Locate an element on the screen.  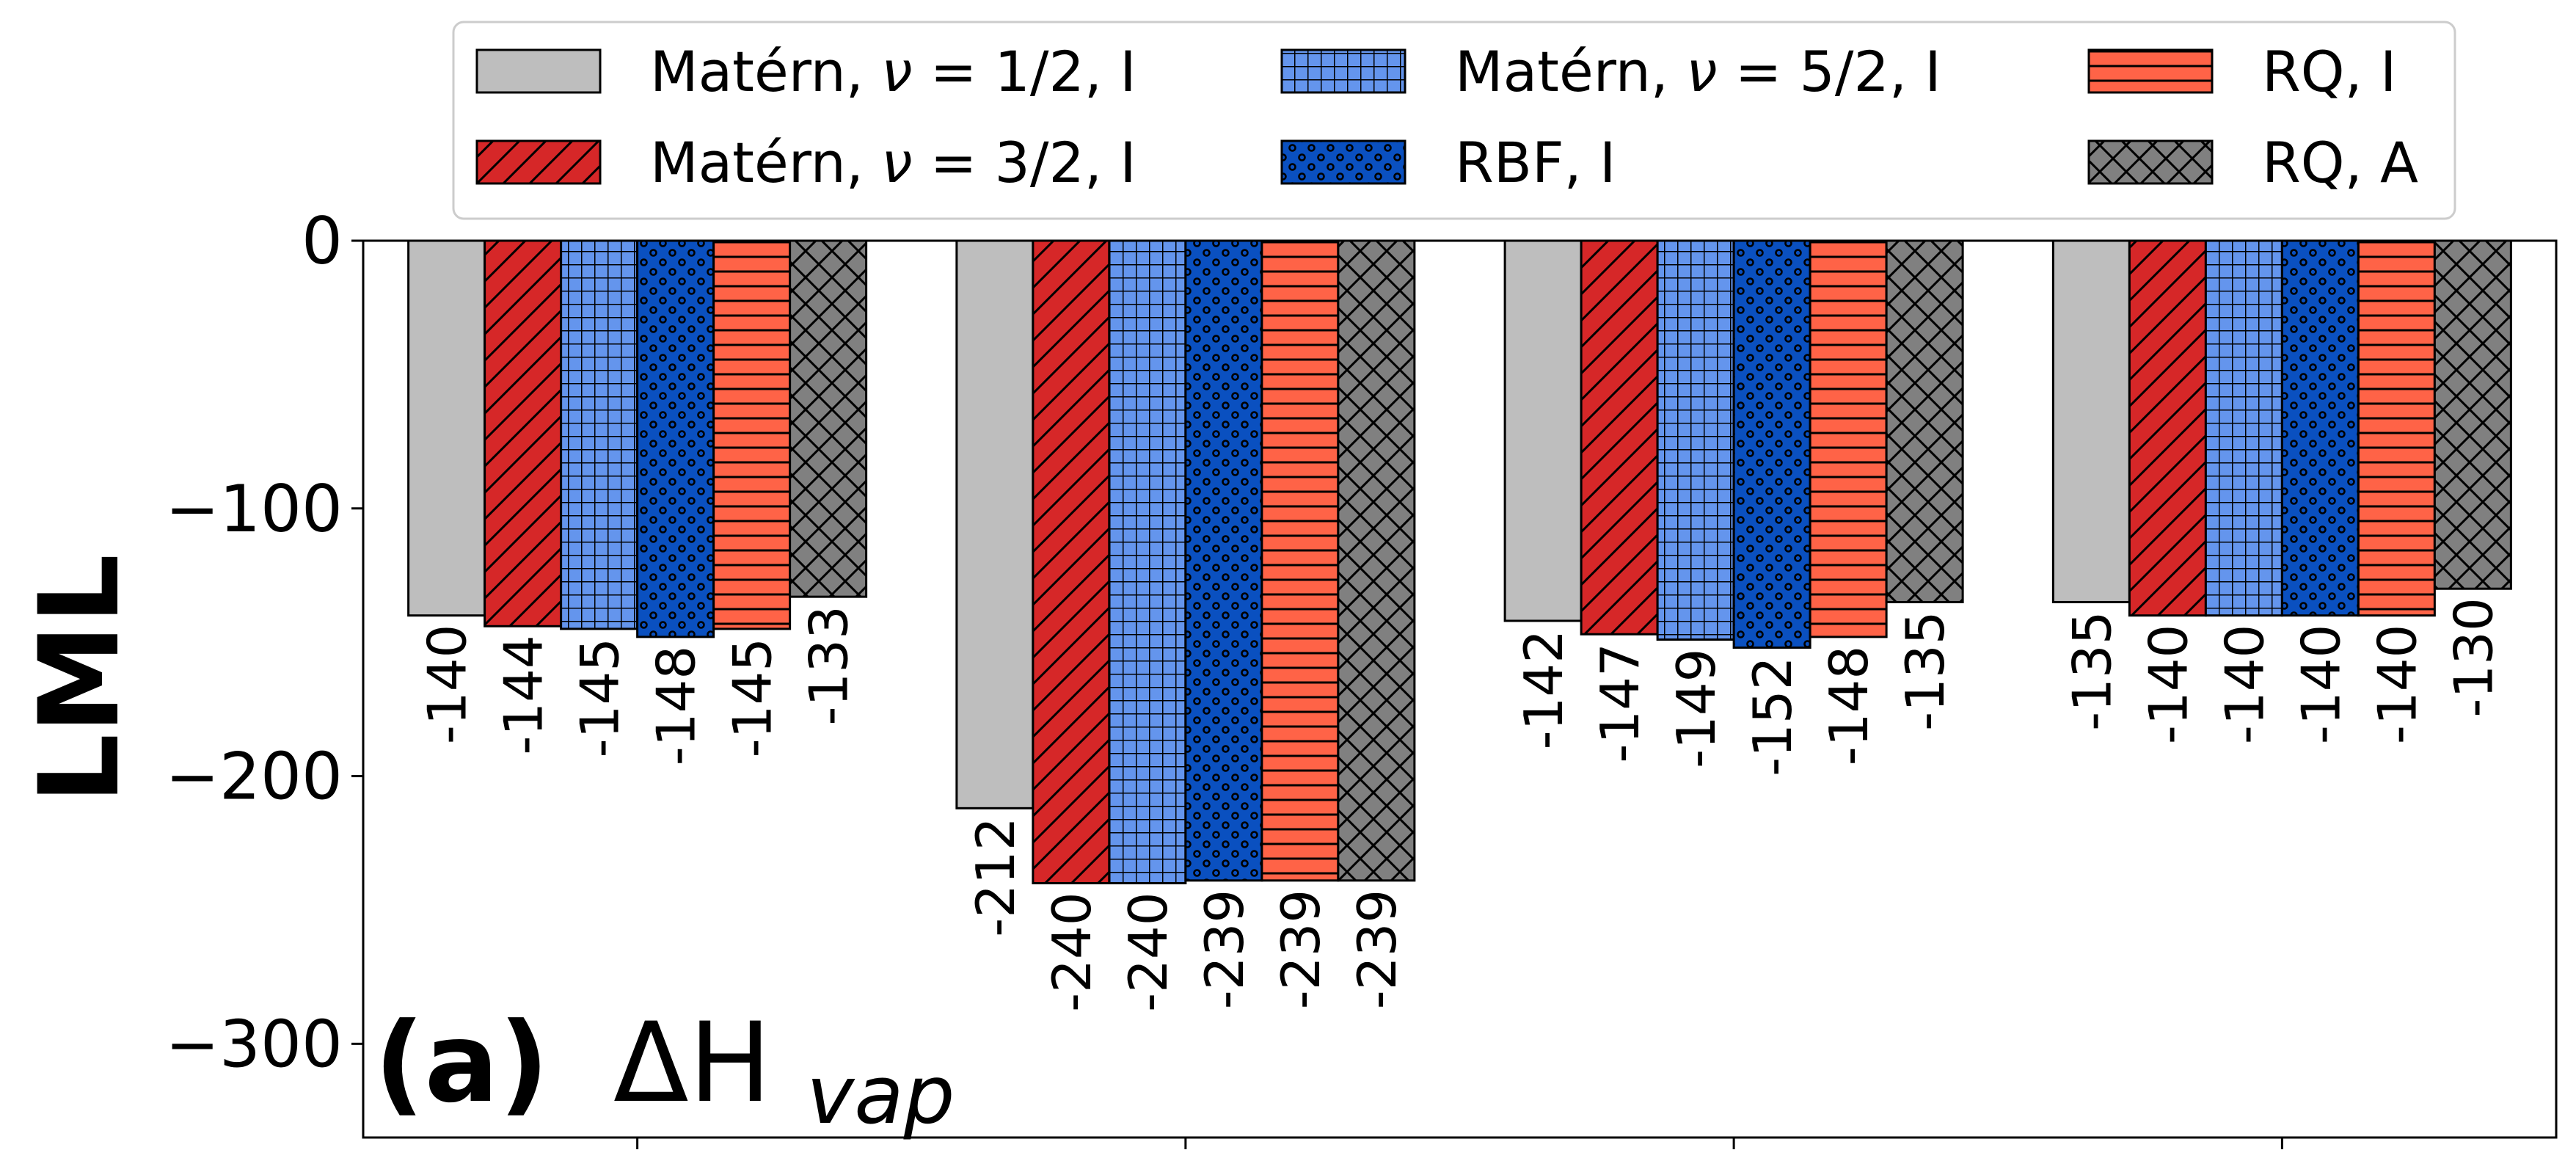
legend-entry: Matérn, ν = 5/2, I is located at coordinates (1611, 71).